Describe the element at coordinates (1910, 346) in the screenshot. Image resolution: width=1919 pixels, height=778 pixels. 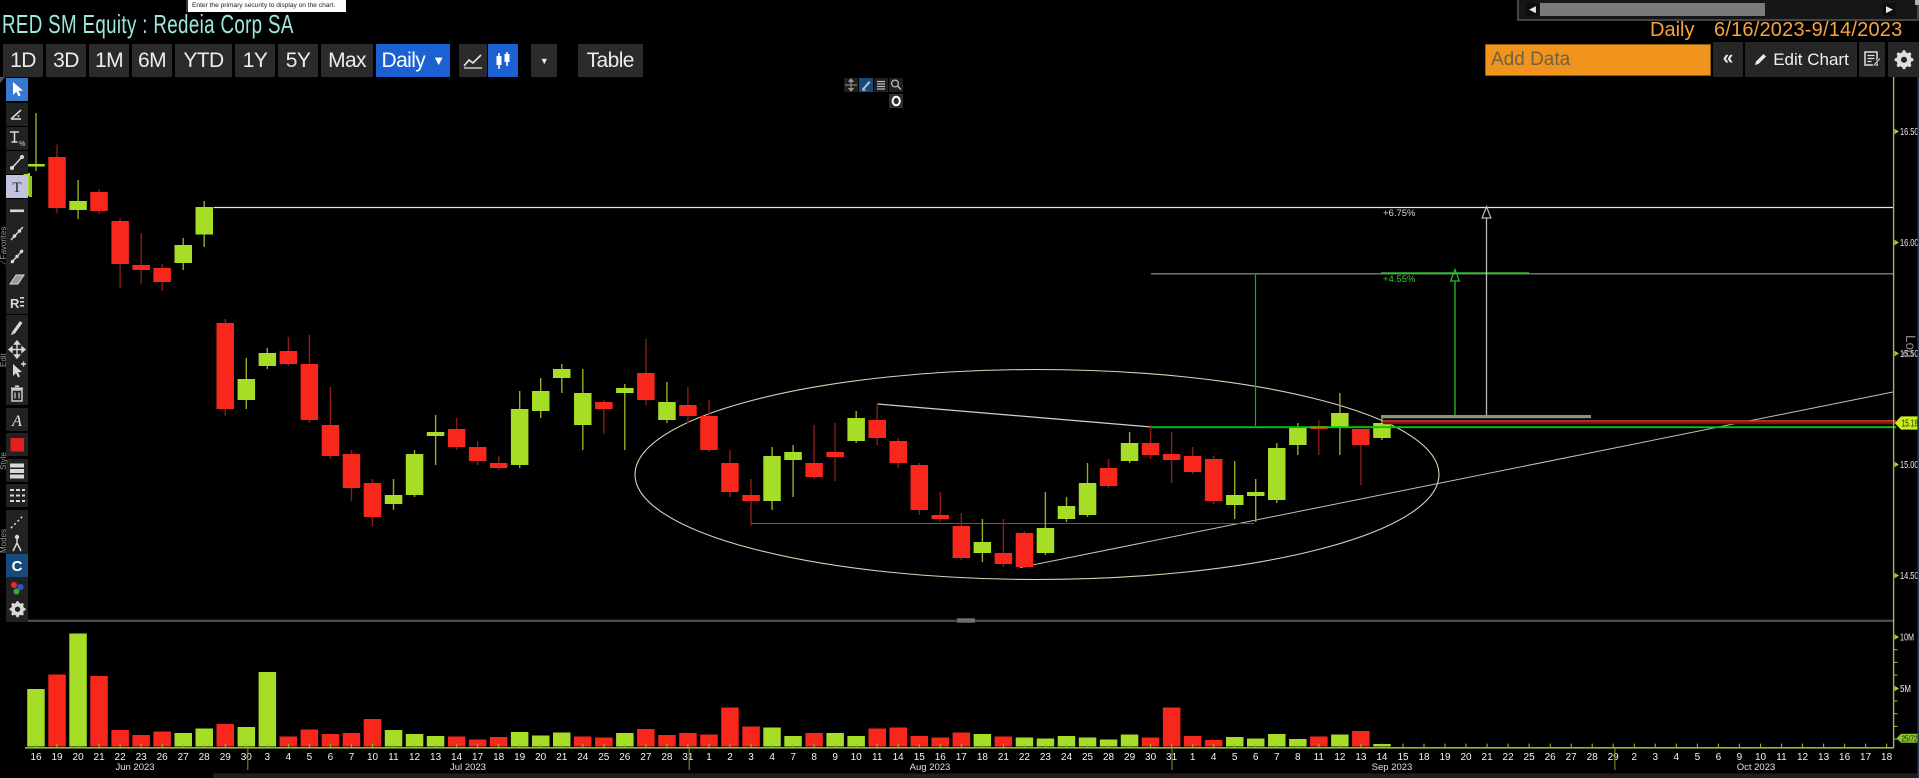
I see `svg-text: Log` at that location.